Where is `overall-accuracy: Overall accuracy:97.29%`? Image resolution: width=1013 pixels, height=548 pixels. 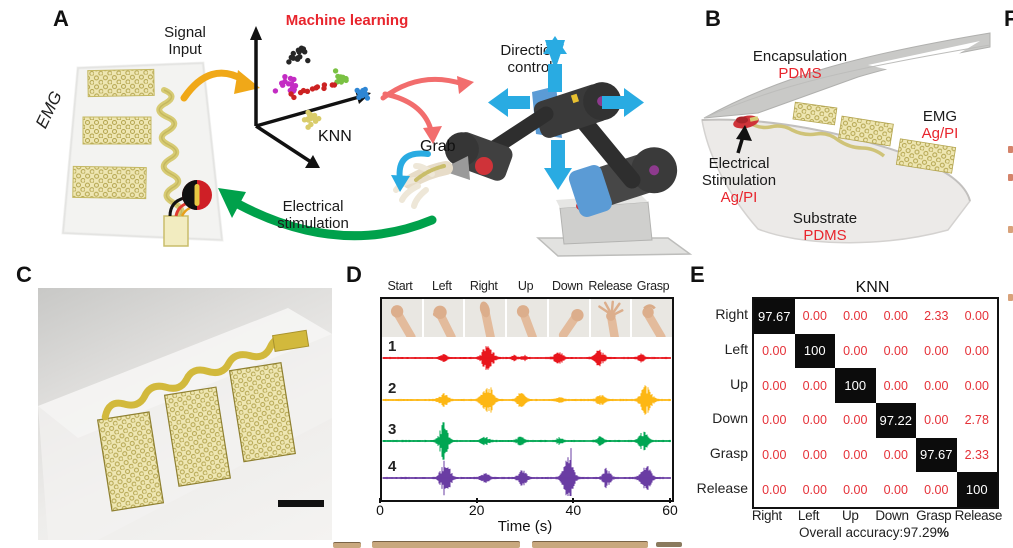
overall-accuracy: Overall accuracy:97.29% is located at coordinates (874, 532).